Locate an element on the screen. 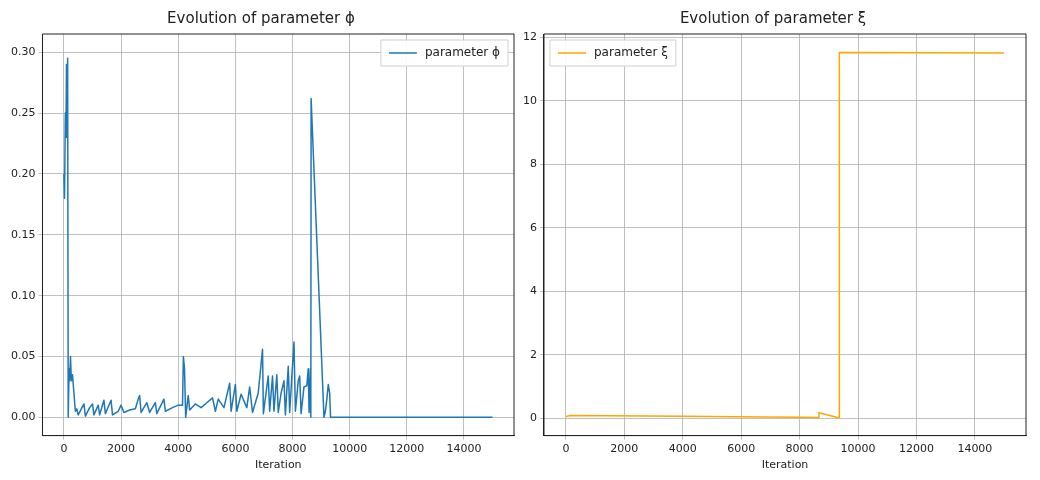  y-tick-label: 0.25 is located at coordinates (23, 112).